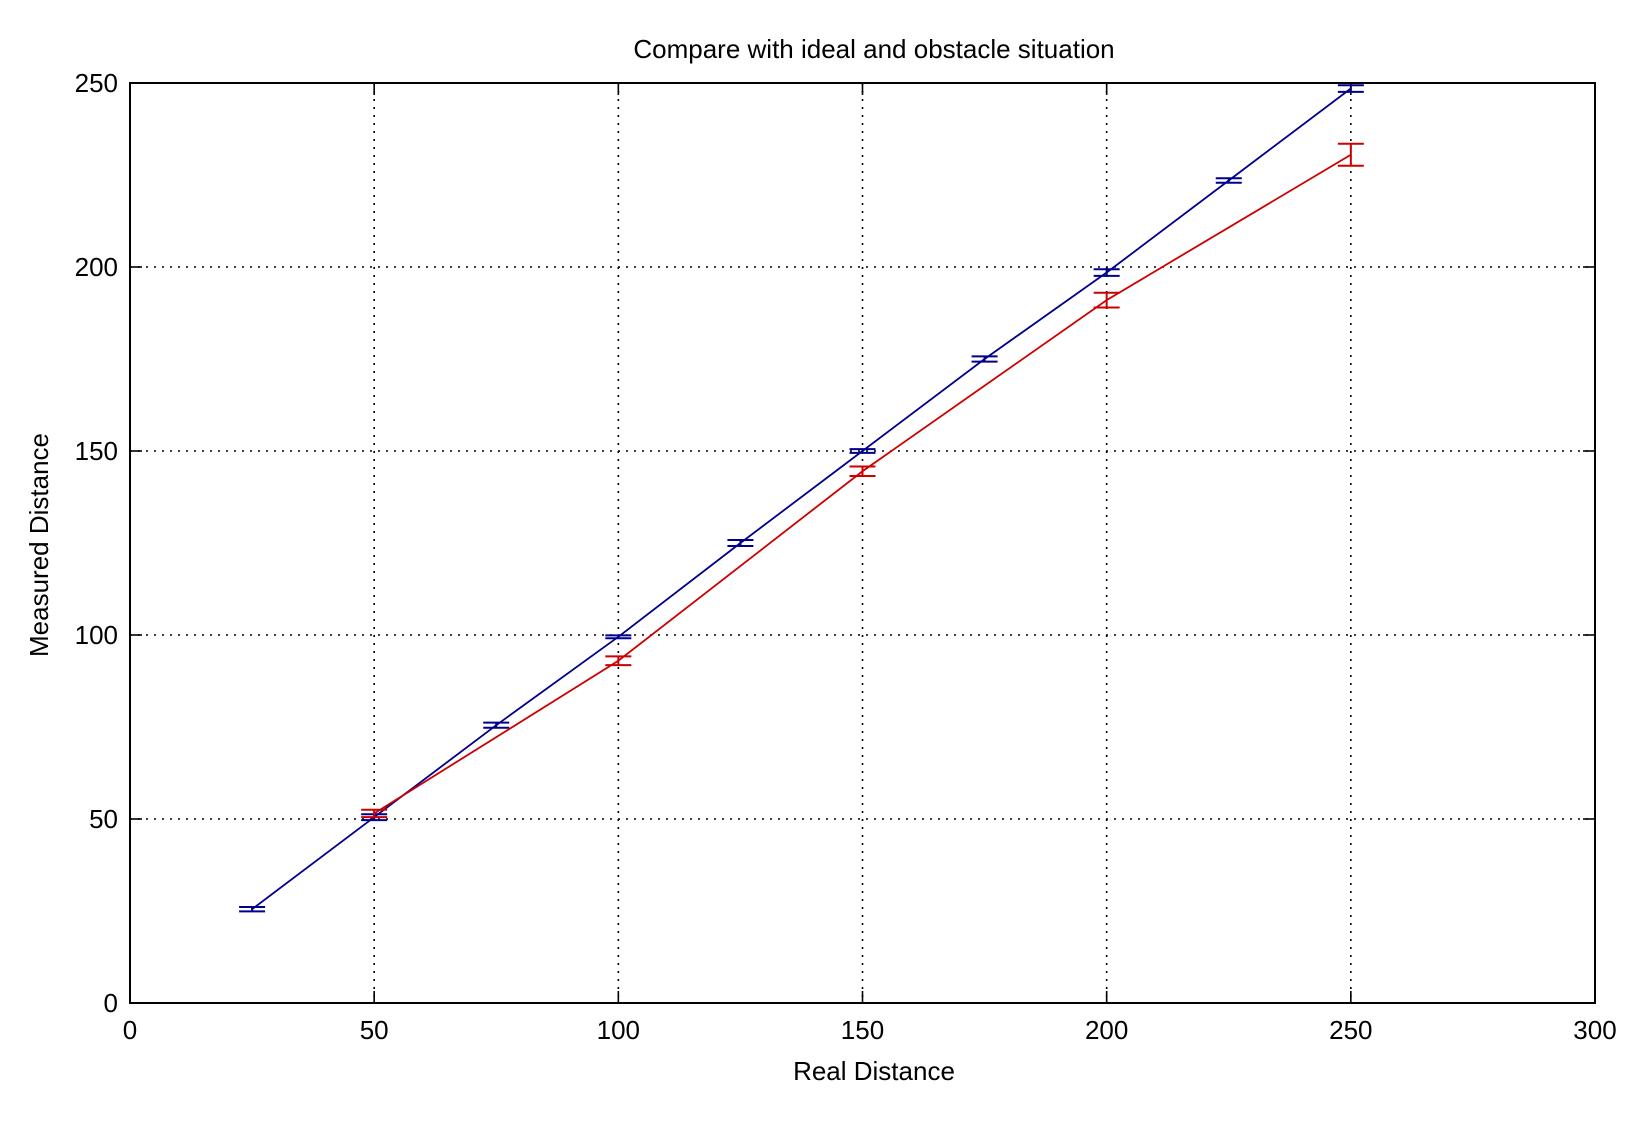 The width and height of the screenshot is (1637, 1131). I want to click on x-tick-label: 100, so click(618, 1030).